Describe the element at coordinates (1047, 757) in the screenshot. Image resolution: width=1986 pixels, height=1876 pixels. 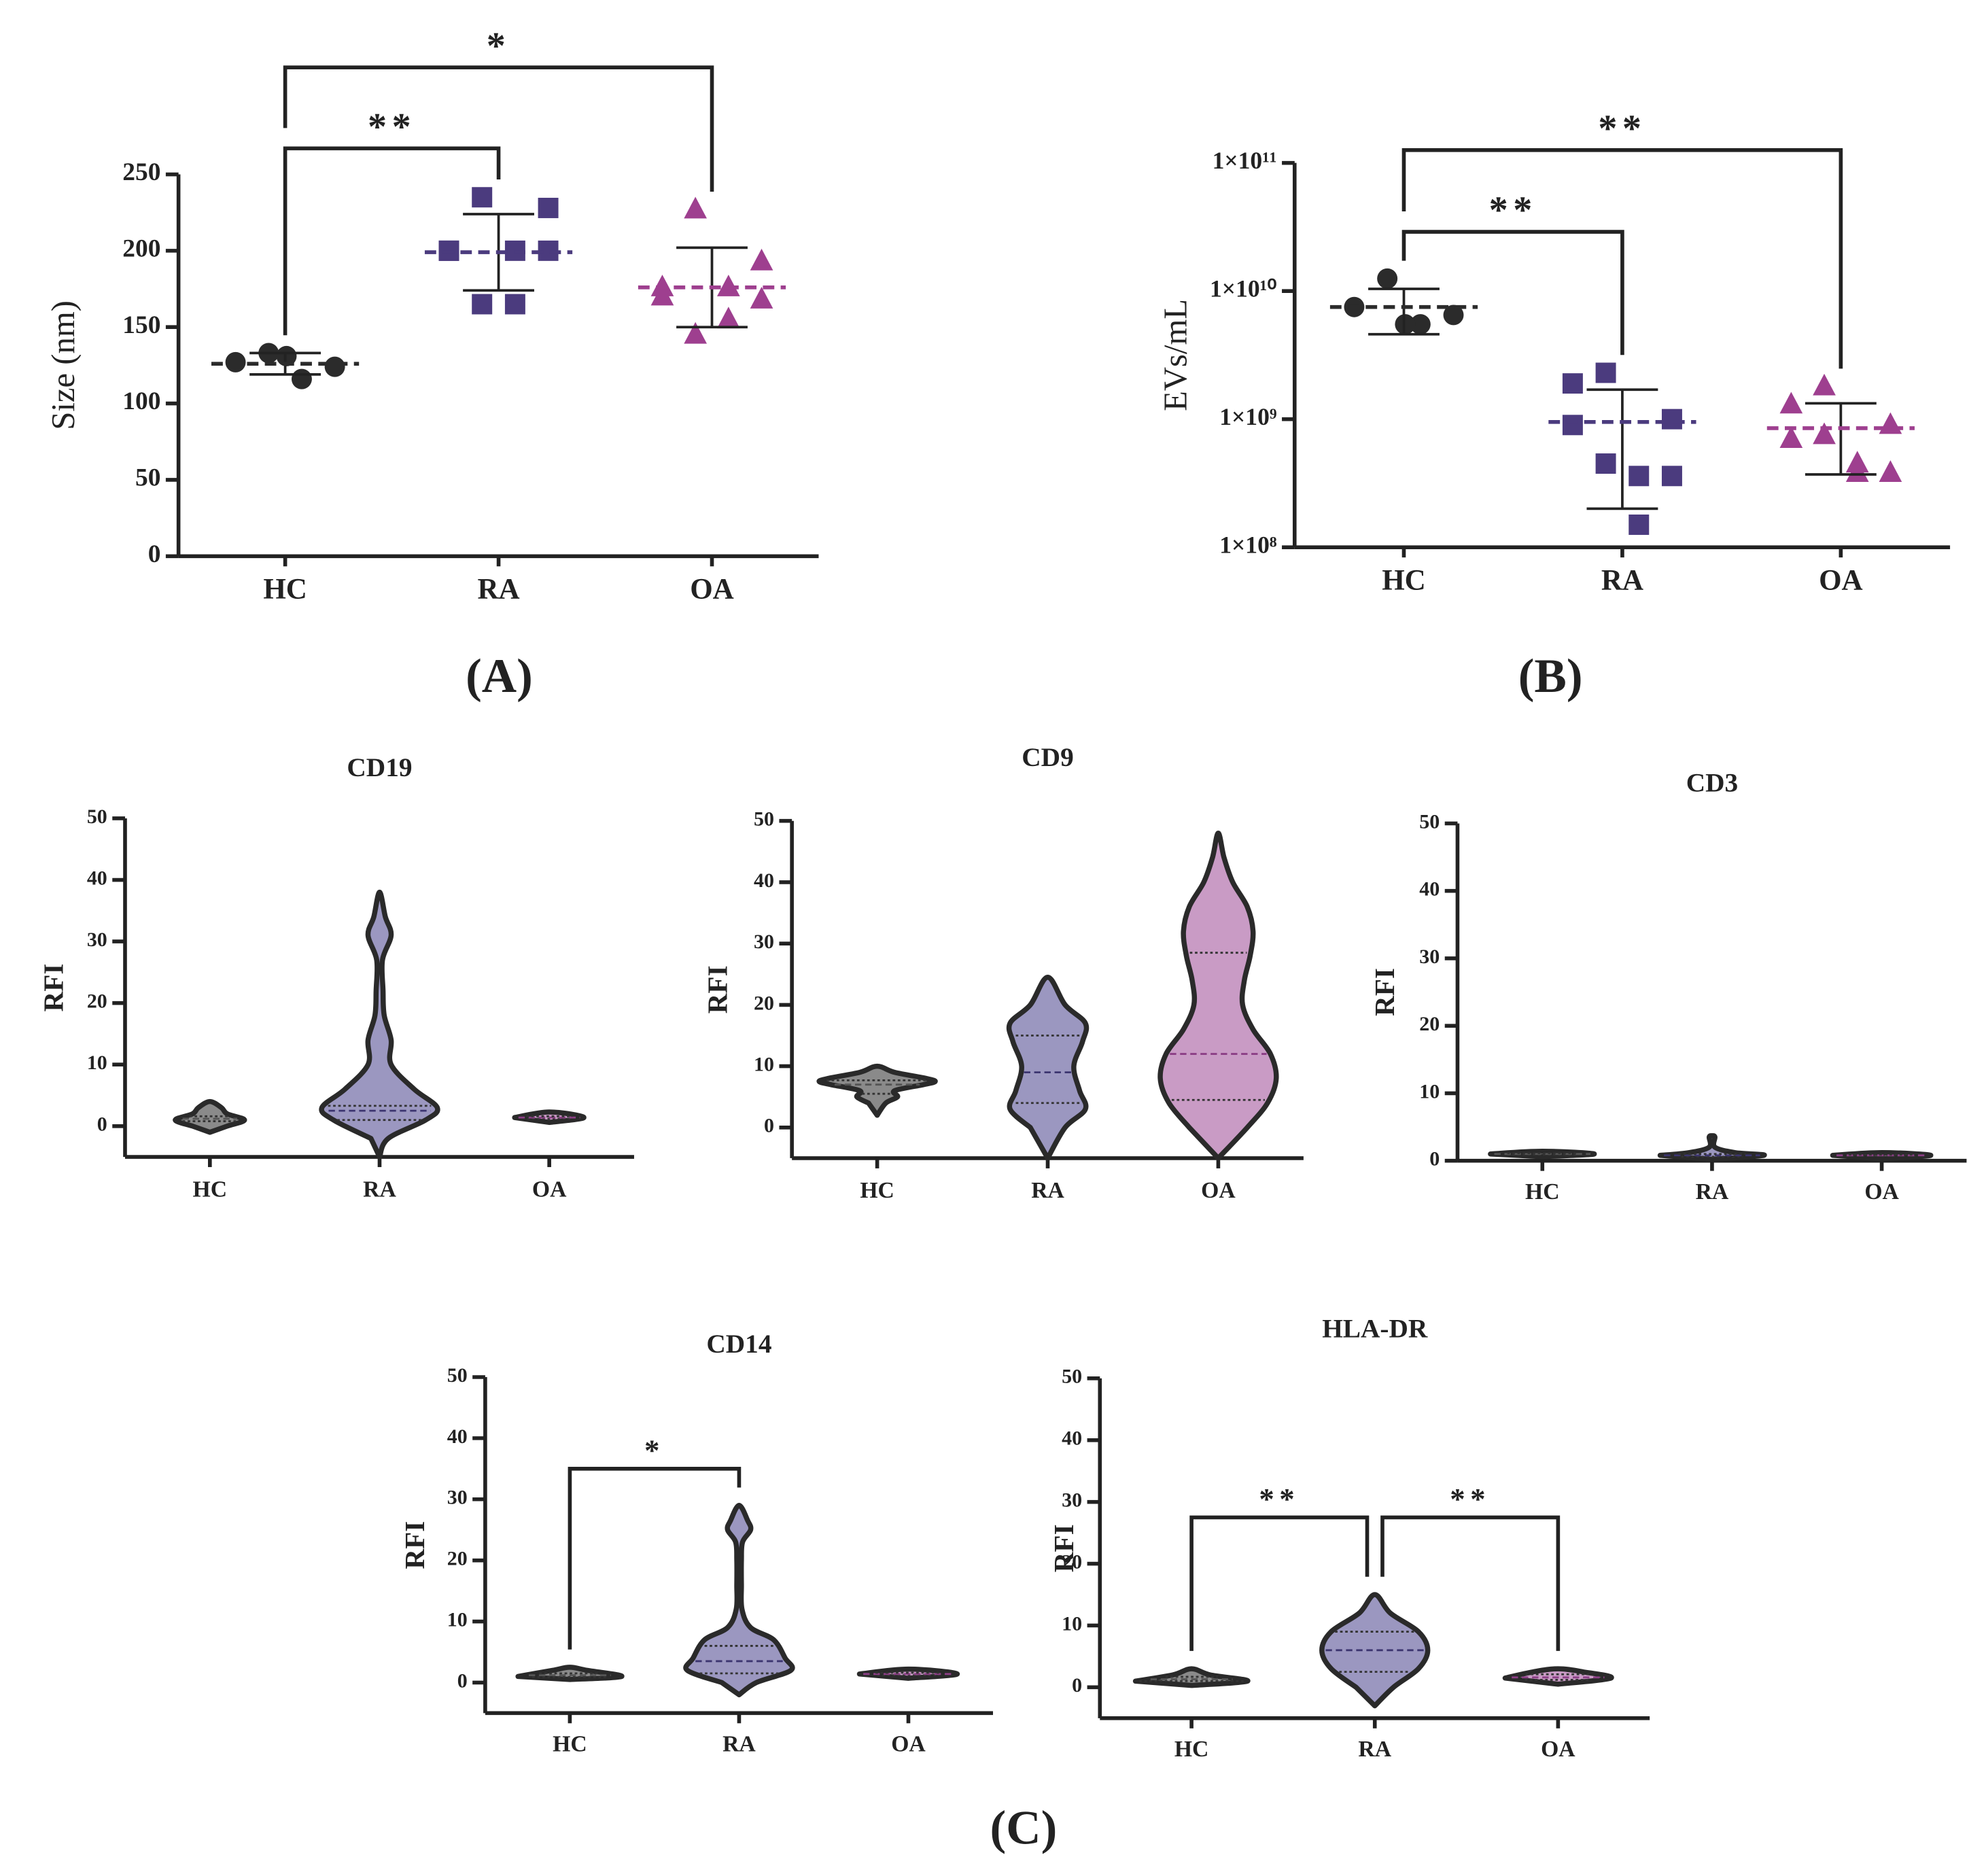
I see `chart-title: CD9` at that location.